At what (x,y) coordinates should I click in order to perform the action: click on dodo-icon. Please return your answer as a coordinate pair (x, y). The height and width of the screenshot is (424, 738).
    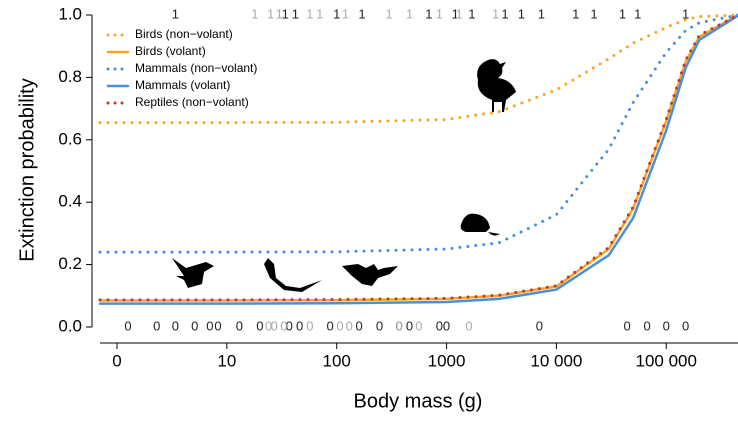
    Looking at the image, I should click on (496, 85).